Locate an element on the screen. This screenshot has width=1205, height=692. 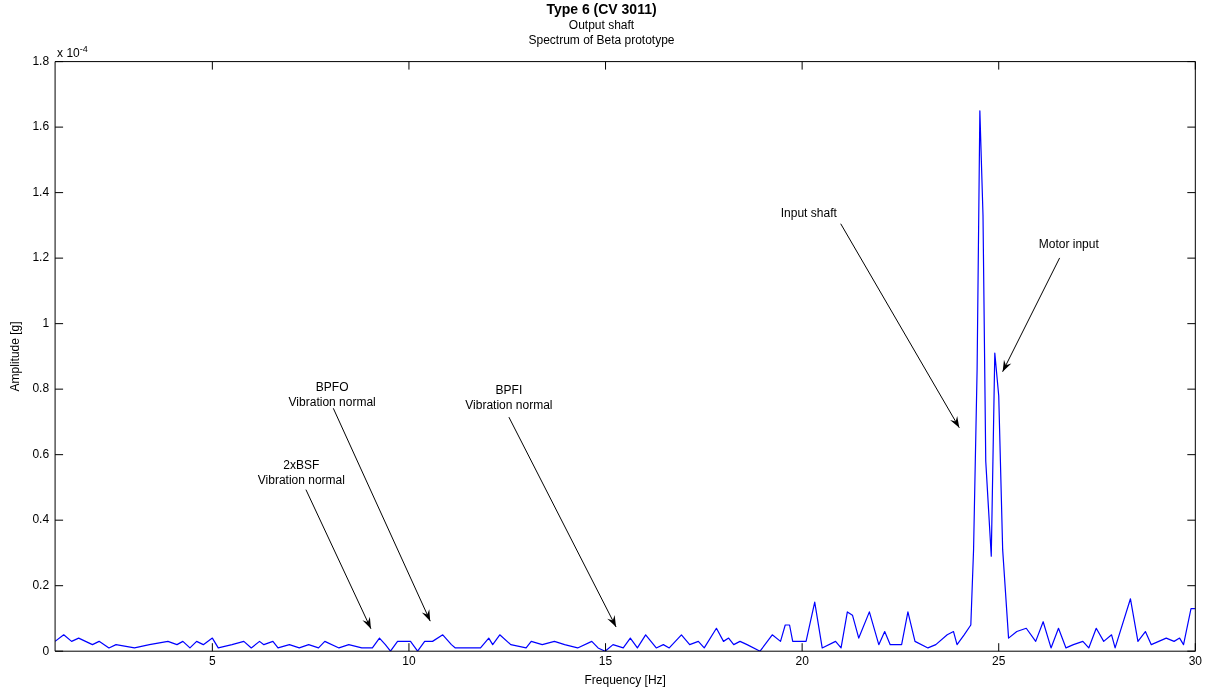
y-tick-label: 1.2 is located at coordinates (41, 257).